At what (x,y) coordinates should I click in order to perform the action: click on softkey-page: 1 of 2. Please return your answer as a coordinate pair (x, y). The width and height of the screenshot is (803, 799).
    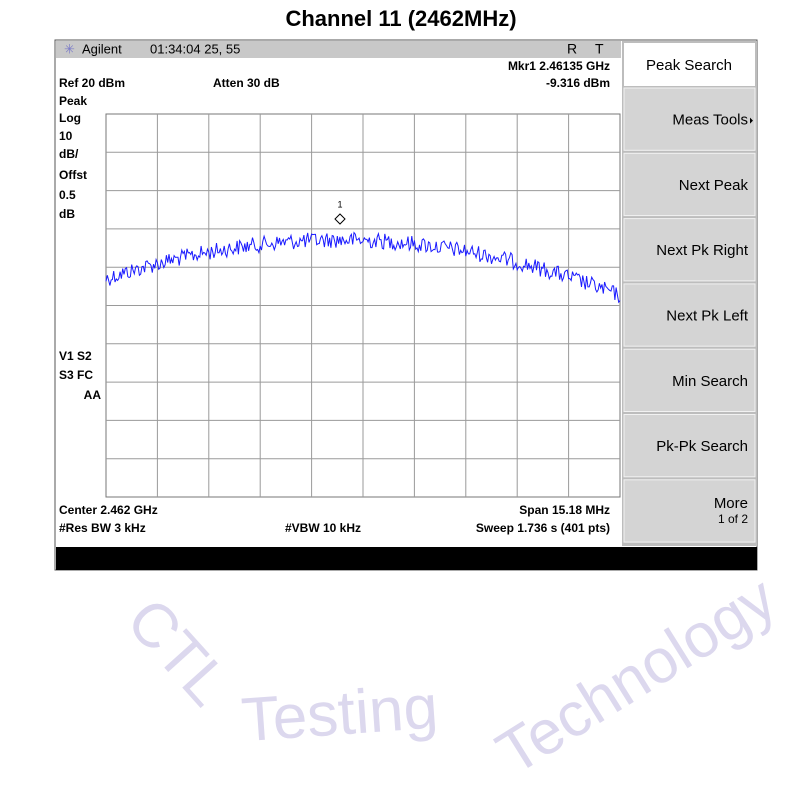
    Looking at the image, I should click on (733, 519).